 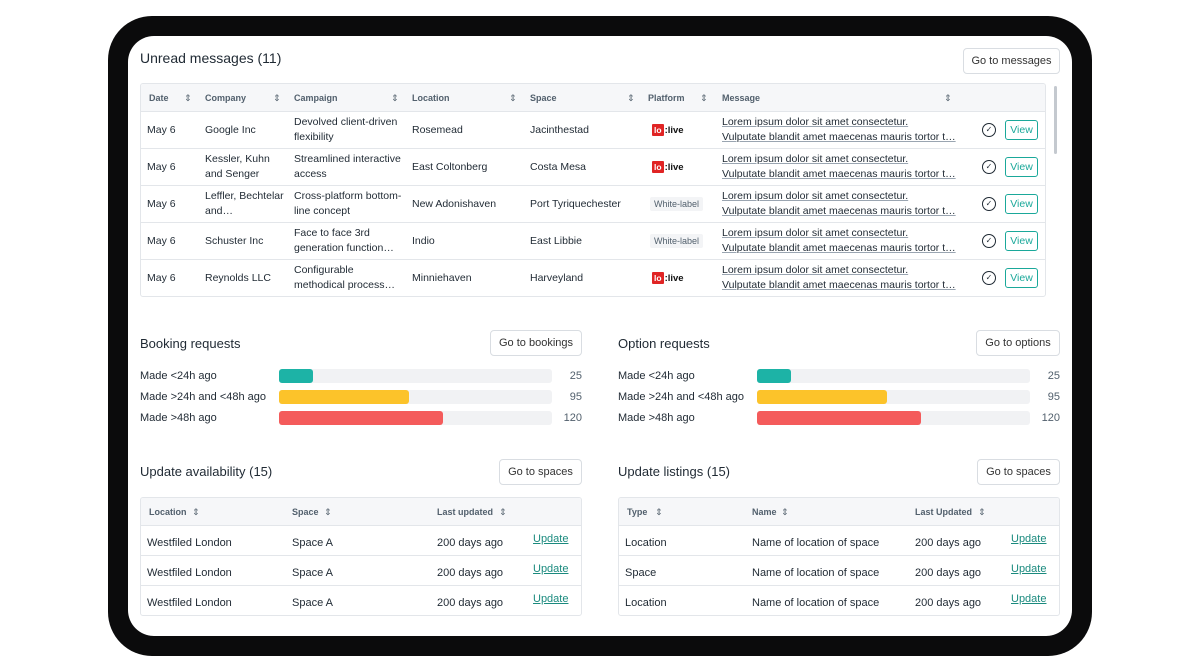 What do you see at coordinates (681, 397) in the screenshot?
I see `bar-label: Made >24h and <48h ago` at bounding box center [681, 397].